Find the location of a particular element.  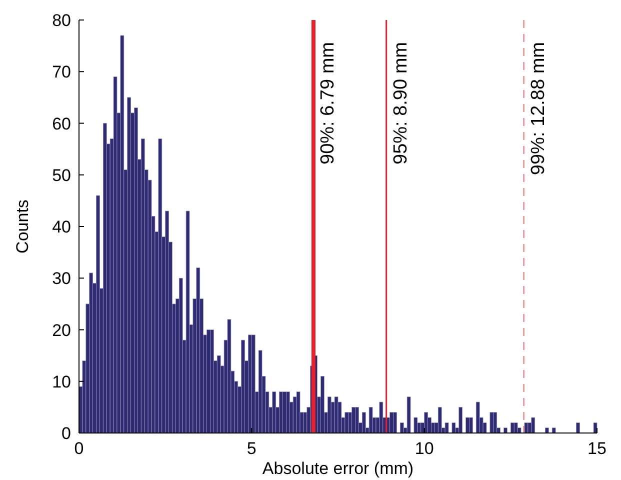

x-axis-title: Absolute error (mm) is located at coordinates (338, 468).